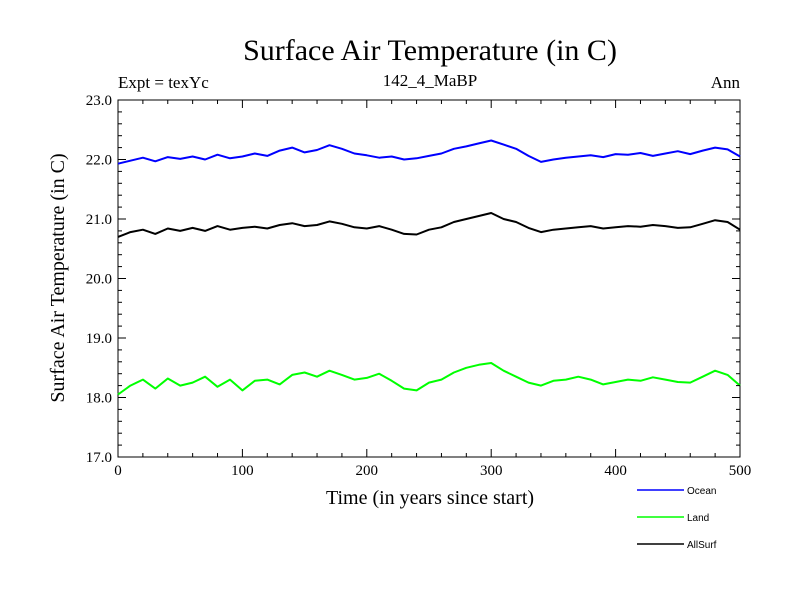 The image size is (800, 600). I want to click on y-tick-label: 22.0, so click(99, 161).